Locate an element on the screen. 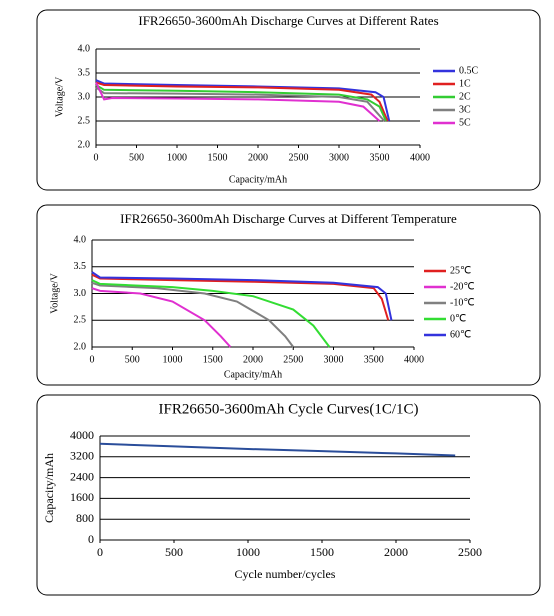 The height and width of the screenshot is (616, 554). legend-label: 25℃ is located at coordinates (460, 270).